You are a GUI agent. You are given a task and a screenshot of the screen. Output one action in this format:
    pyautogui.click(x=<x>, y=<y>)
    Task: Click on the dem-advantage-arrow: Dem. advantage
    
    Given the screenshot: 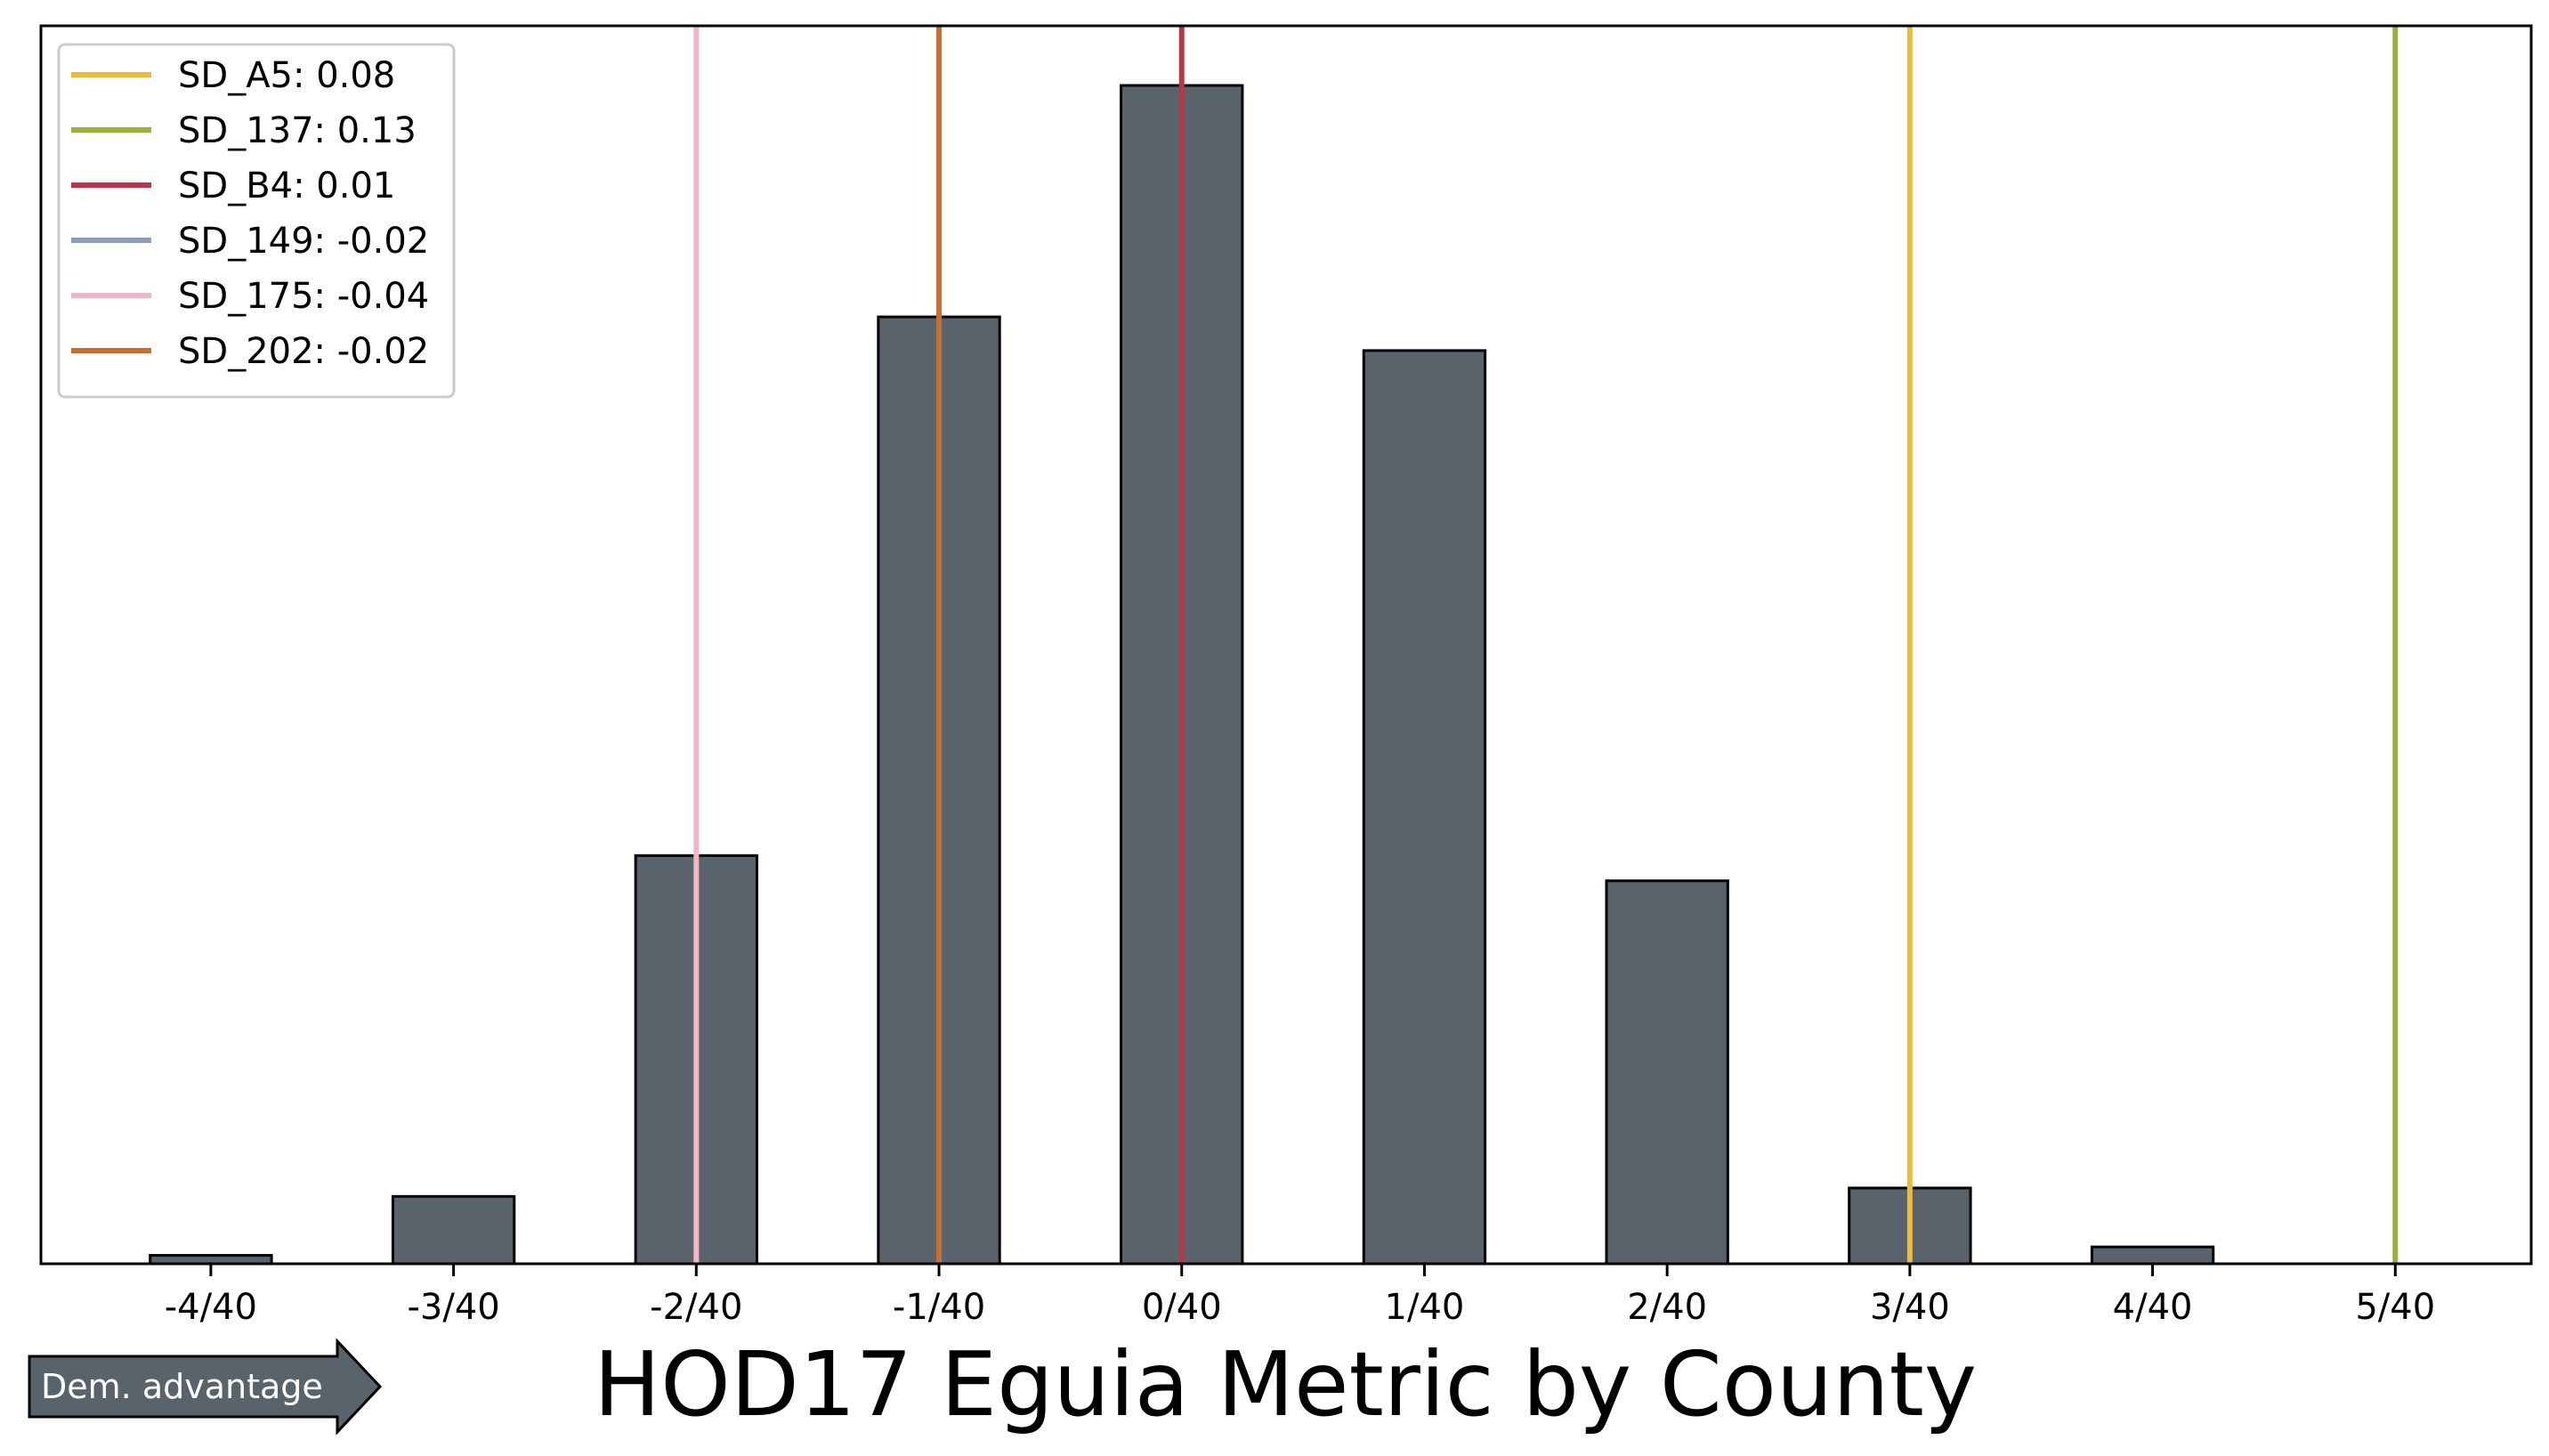 What is the action you would take?
    pyautogui.click(x=206, y=1387)
    